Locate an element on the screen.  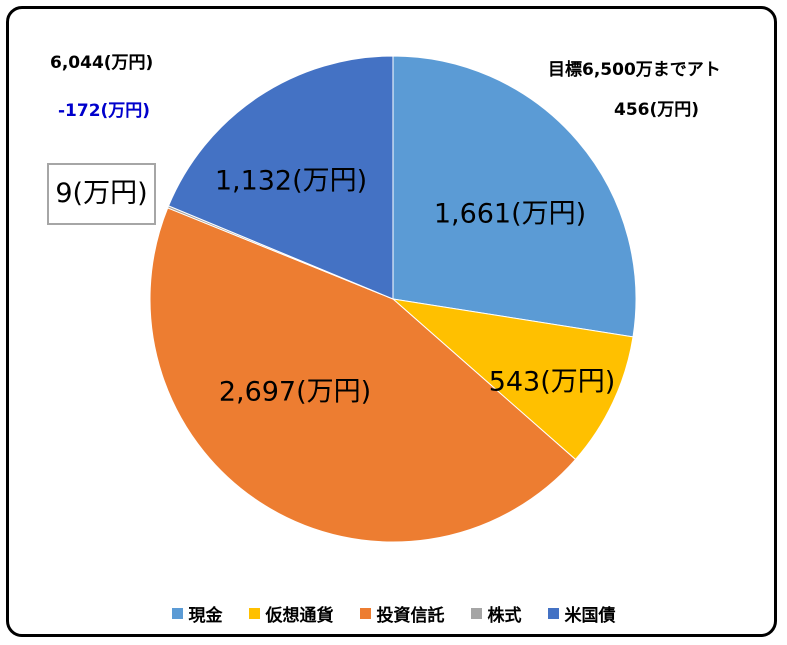
slice-data-label-4: 1,132(万円) is located at coordinates (291, 181).